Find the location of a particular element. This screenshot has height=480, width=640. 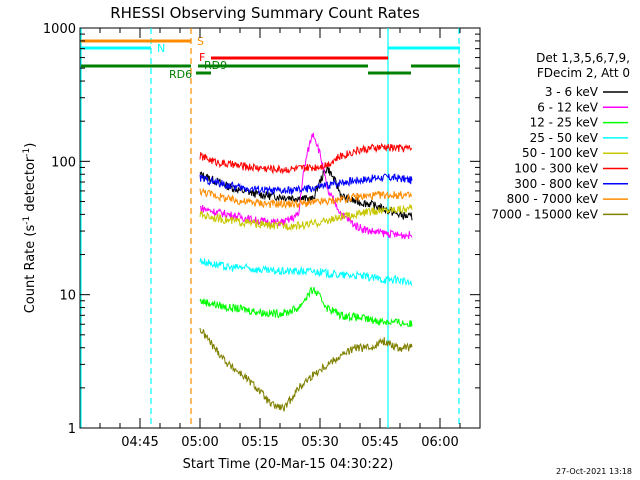

x-tick-label: 05:15 is located at coordinates (259, 442).